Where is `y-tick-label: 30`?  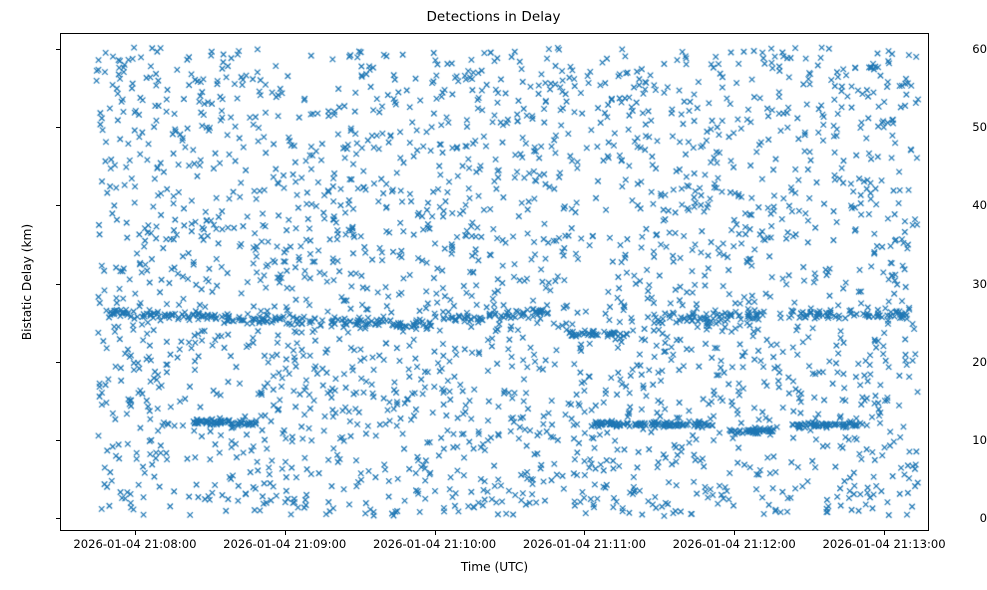 y-tick-label: 30 is located at coordinates (979, 283).